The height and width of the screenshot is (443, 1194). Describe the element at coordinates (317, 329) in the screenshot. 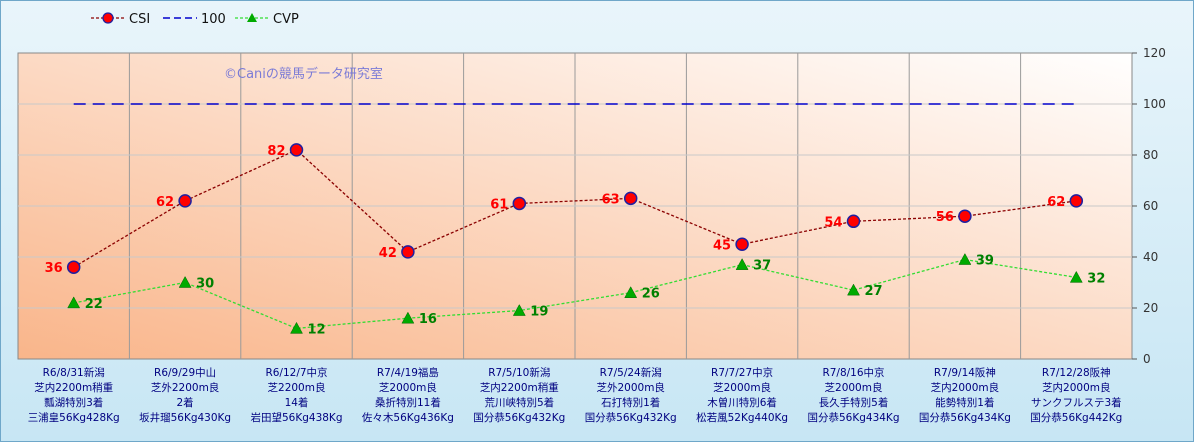

I see `cvp-data-label: 12` at that location.